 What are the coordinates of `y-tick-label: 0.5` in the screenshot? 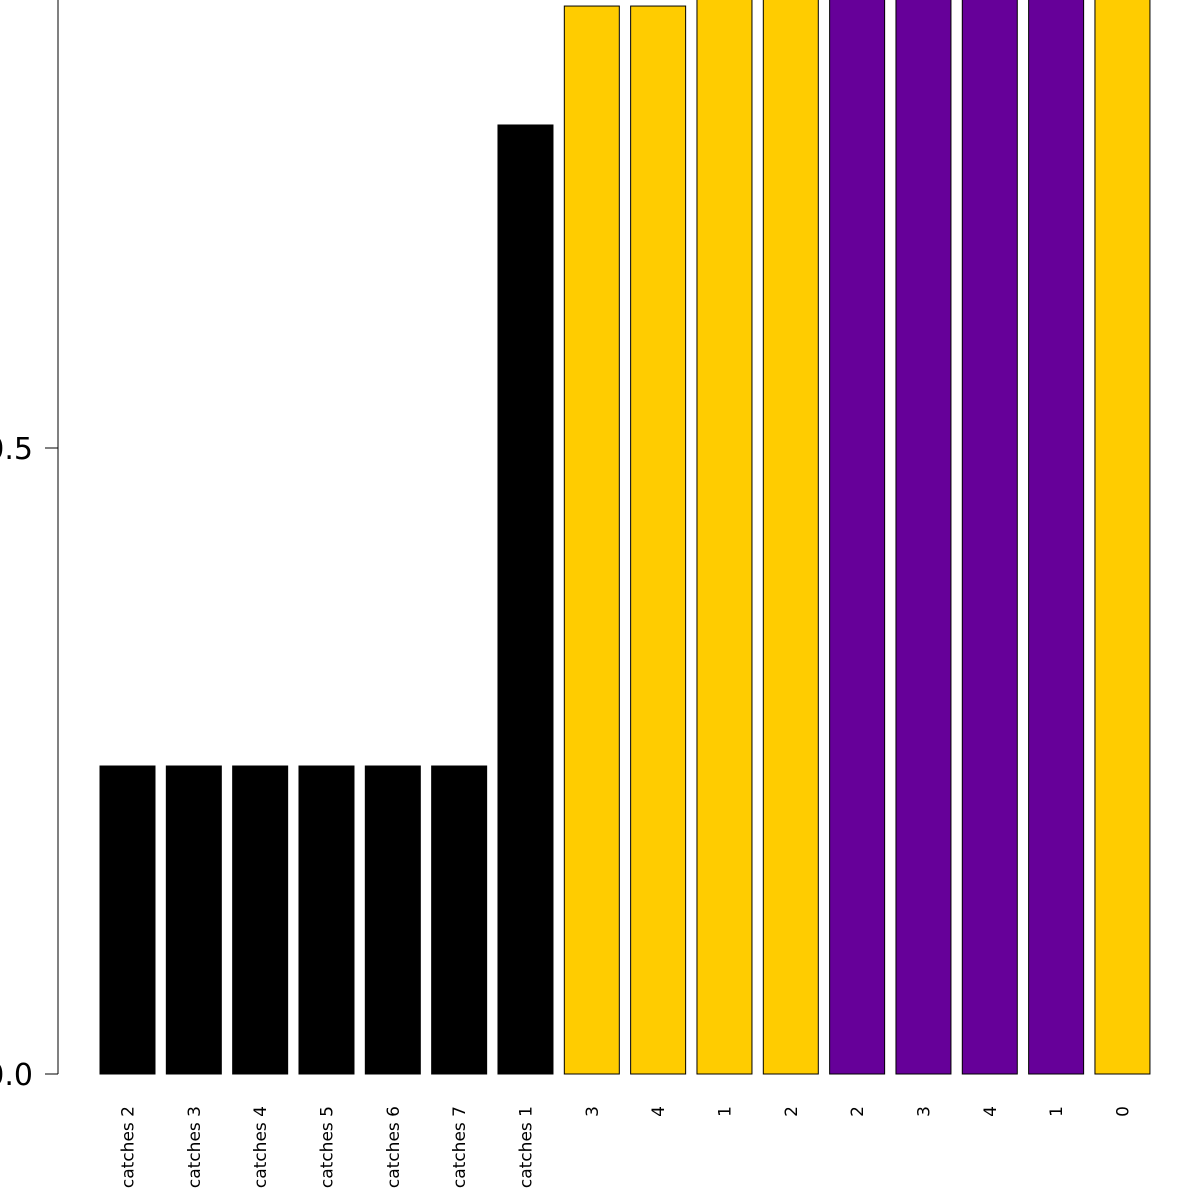 It's located at (16, 449).